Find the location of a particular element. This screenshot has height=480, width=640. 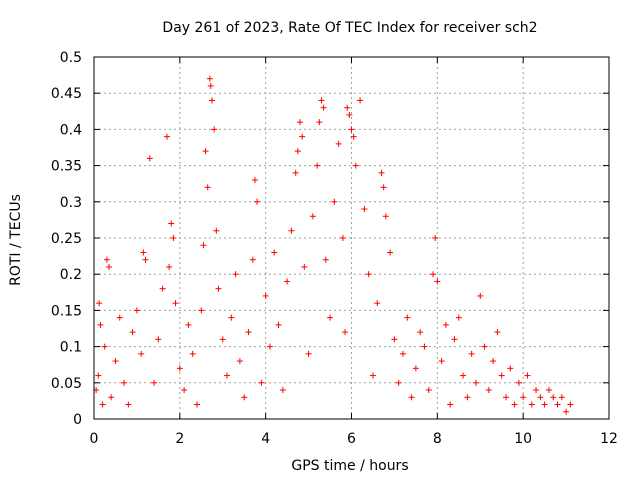

x-tick-label: 6 is located at coordinates (351, 439).